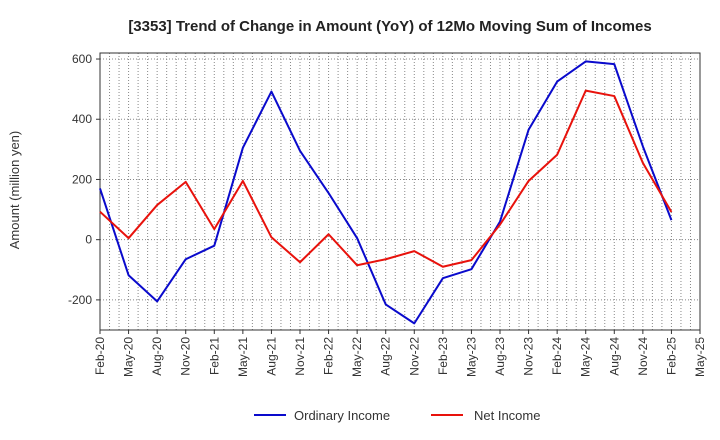 The image size is (720, 440). Describe the element at coordinates (342, 415) in the screenshot. I see `legend-label: Ordinary Income` at that location.